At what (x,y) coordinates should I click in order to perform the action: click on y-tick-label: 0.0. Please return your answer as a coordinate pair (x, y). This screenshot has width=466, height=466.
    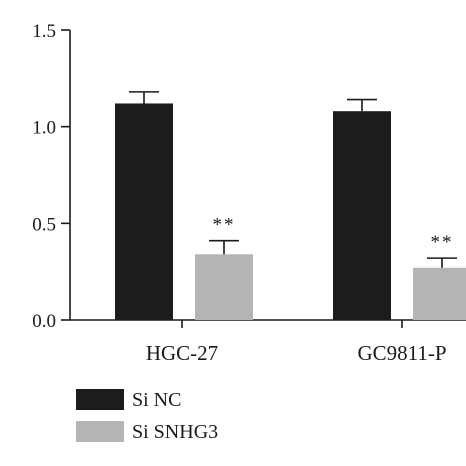
    Looking at the image, I should click on (44, 321).